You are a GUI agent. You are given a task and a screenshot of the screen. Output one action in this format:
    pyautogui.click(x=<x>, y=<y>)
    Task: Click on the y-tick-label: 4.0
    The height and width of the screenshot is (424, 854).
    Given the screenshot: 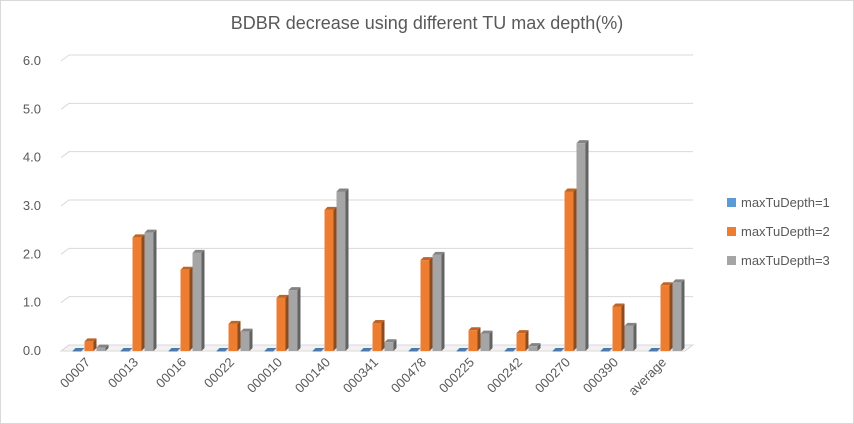 What is the action you would take?
    pyautogui.click(x=32, y=157)
    